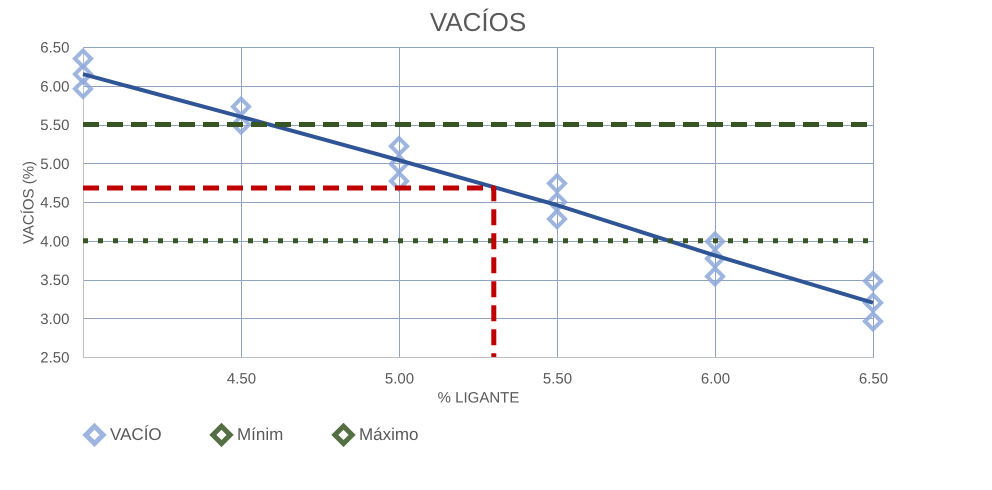 This screenshot has height=490, width=992. What do you see at coordinates (55, 87) in the screenshot?
I see `y-tick-label: 6.00` at bounding box center [55, 87].